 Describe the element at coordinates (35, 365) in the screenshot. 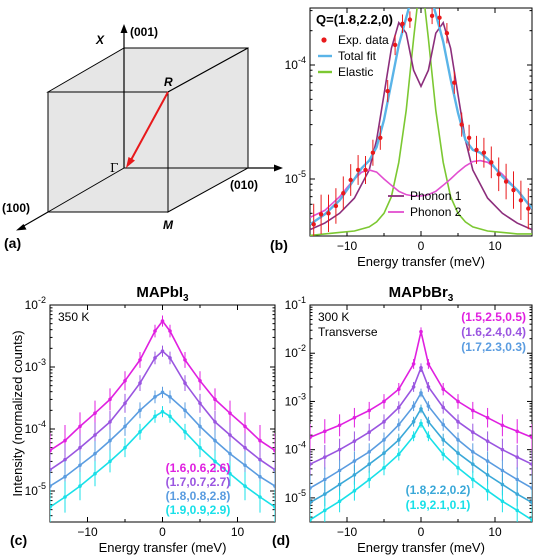

I see `y-tick-label: 10⁻³` at that location.